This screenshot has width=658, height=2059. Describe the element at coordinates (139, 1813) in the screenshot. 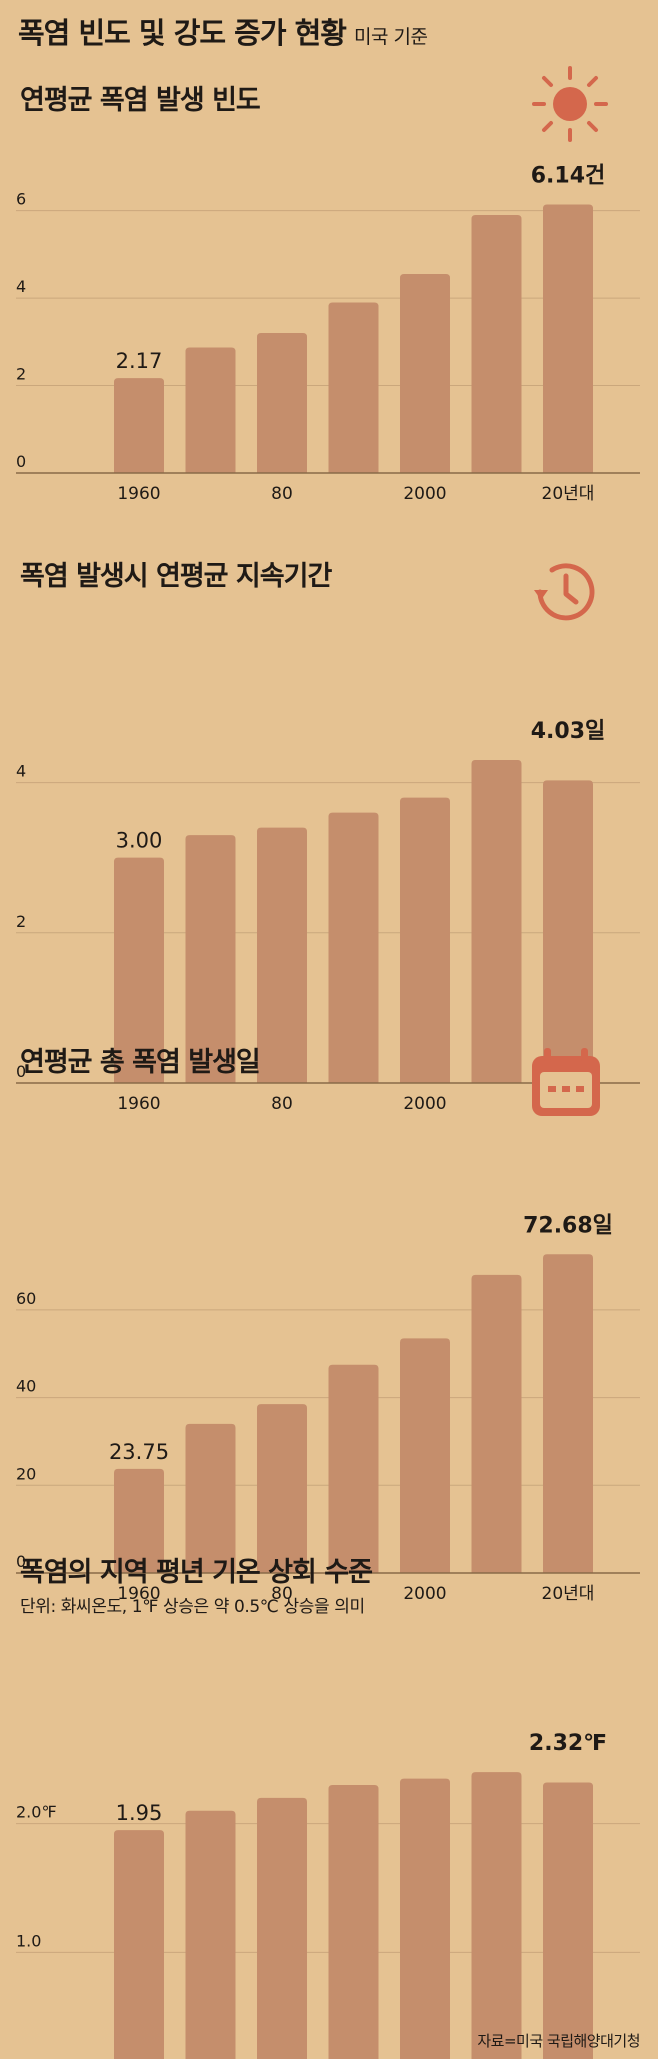

I see `data-label-first: 1.95` at that location.